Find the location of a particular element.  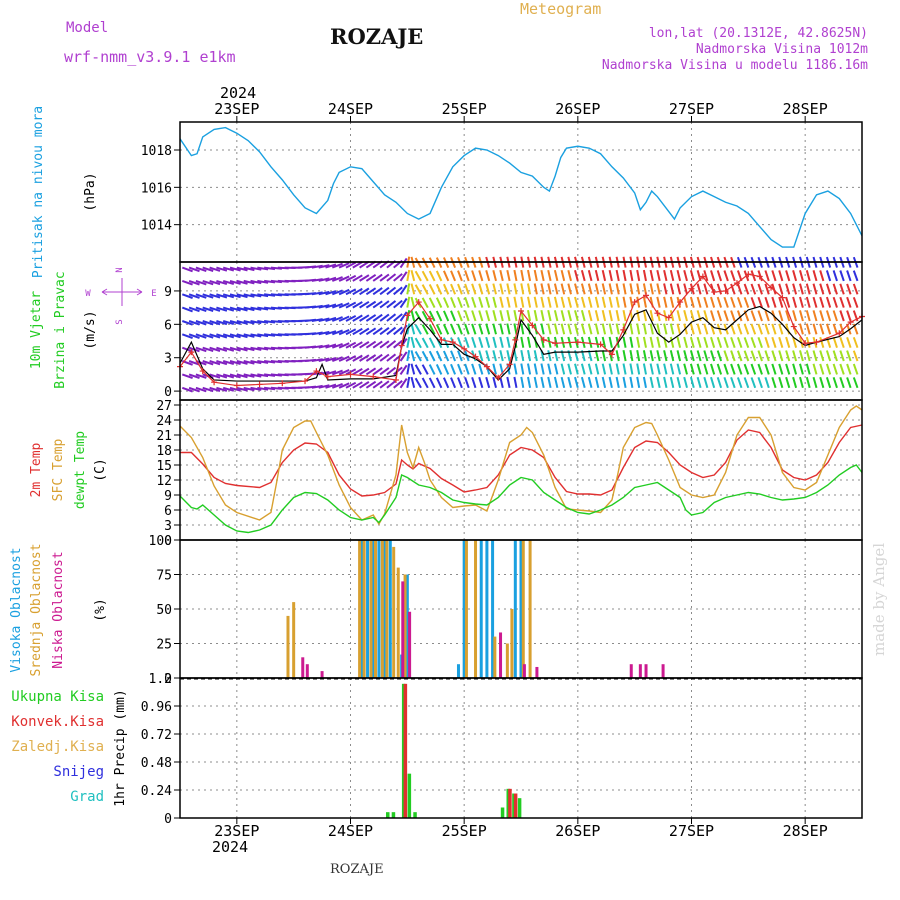

compass-arrows is located at coordinates (122, 292).